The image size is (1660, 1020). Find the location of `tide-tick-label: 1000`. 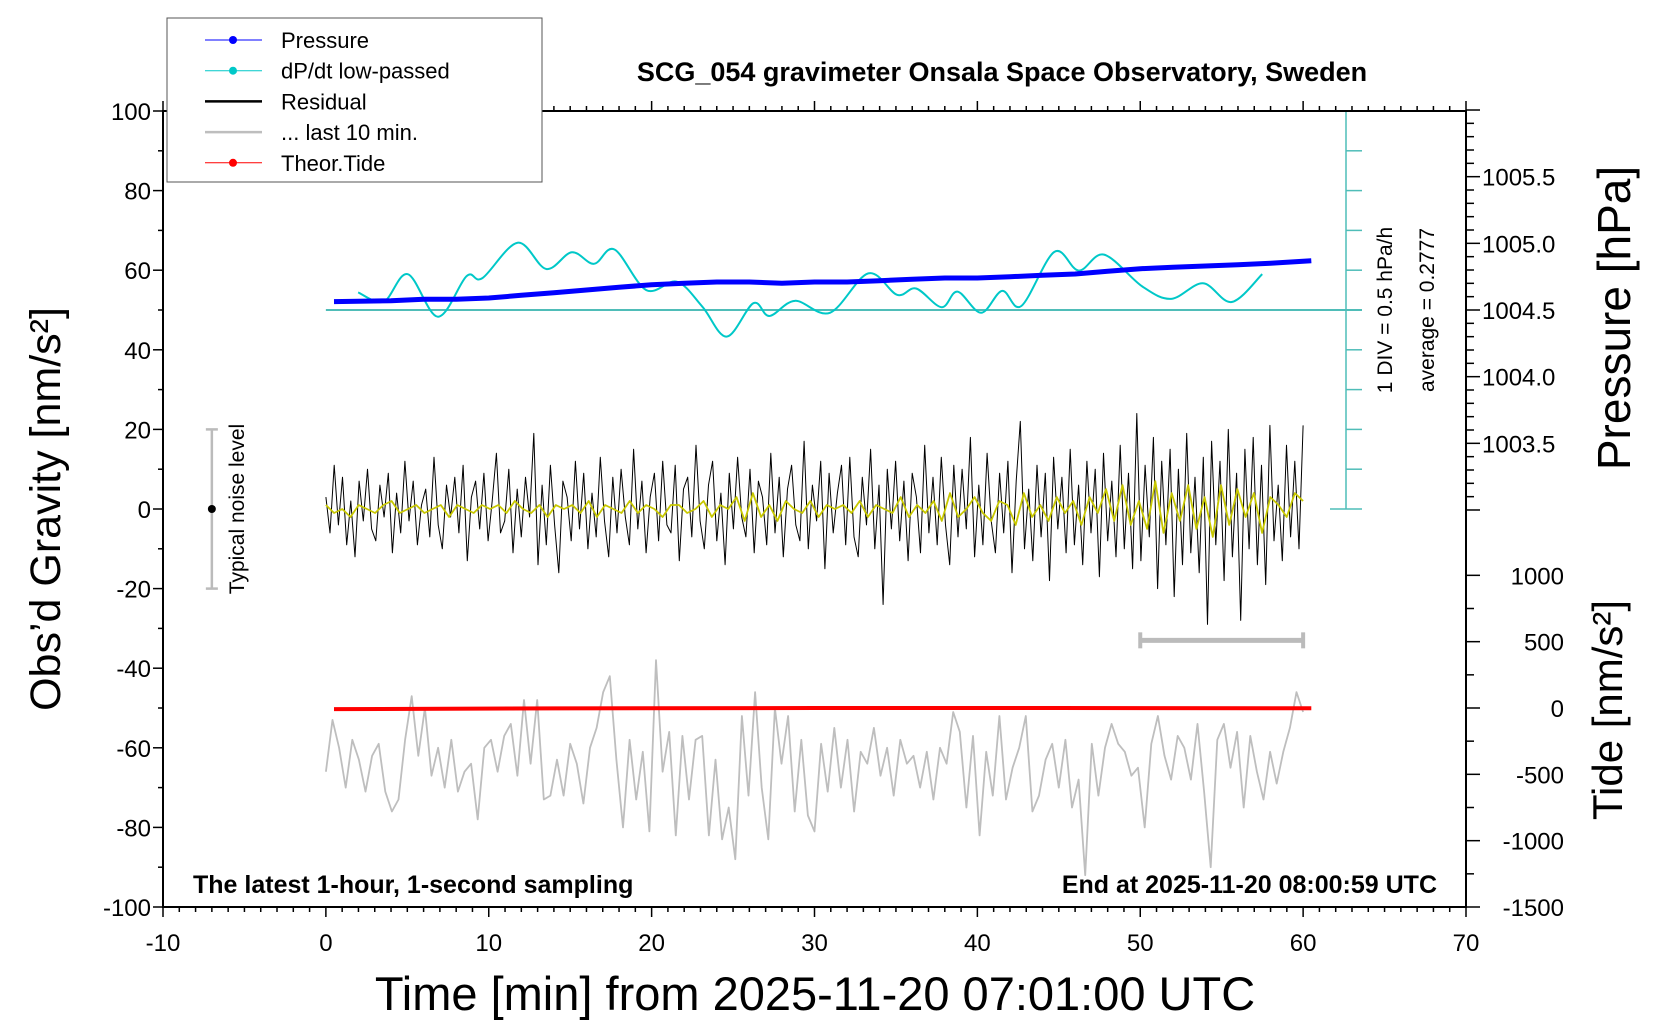

tide-tick-label: 1000 is located at coordinates (1537, 576).